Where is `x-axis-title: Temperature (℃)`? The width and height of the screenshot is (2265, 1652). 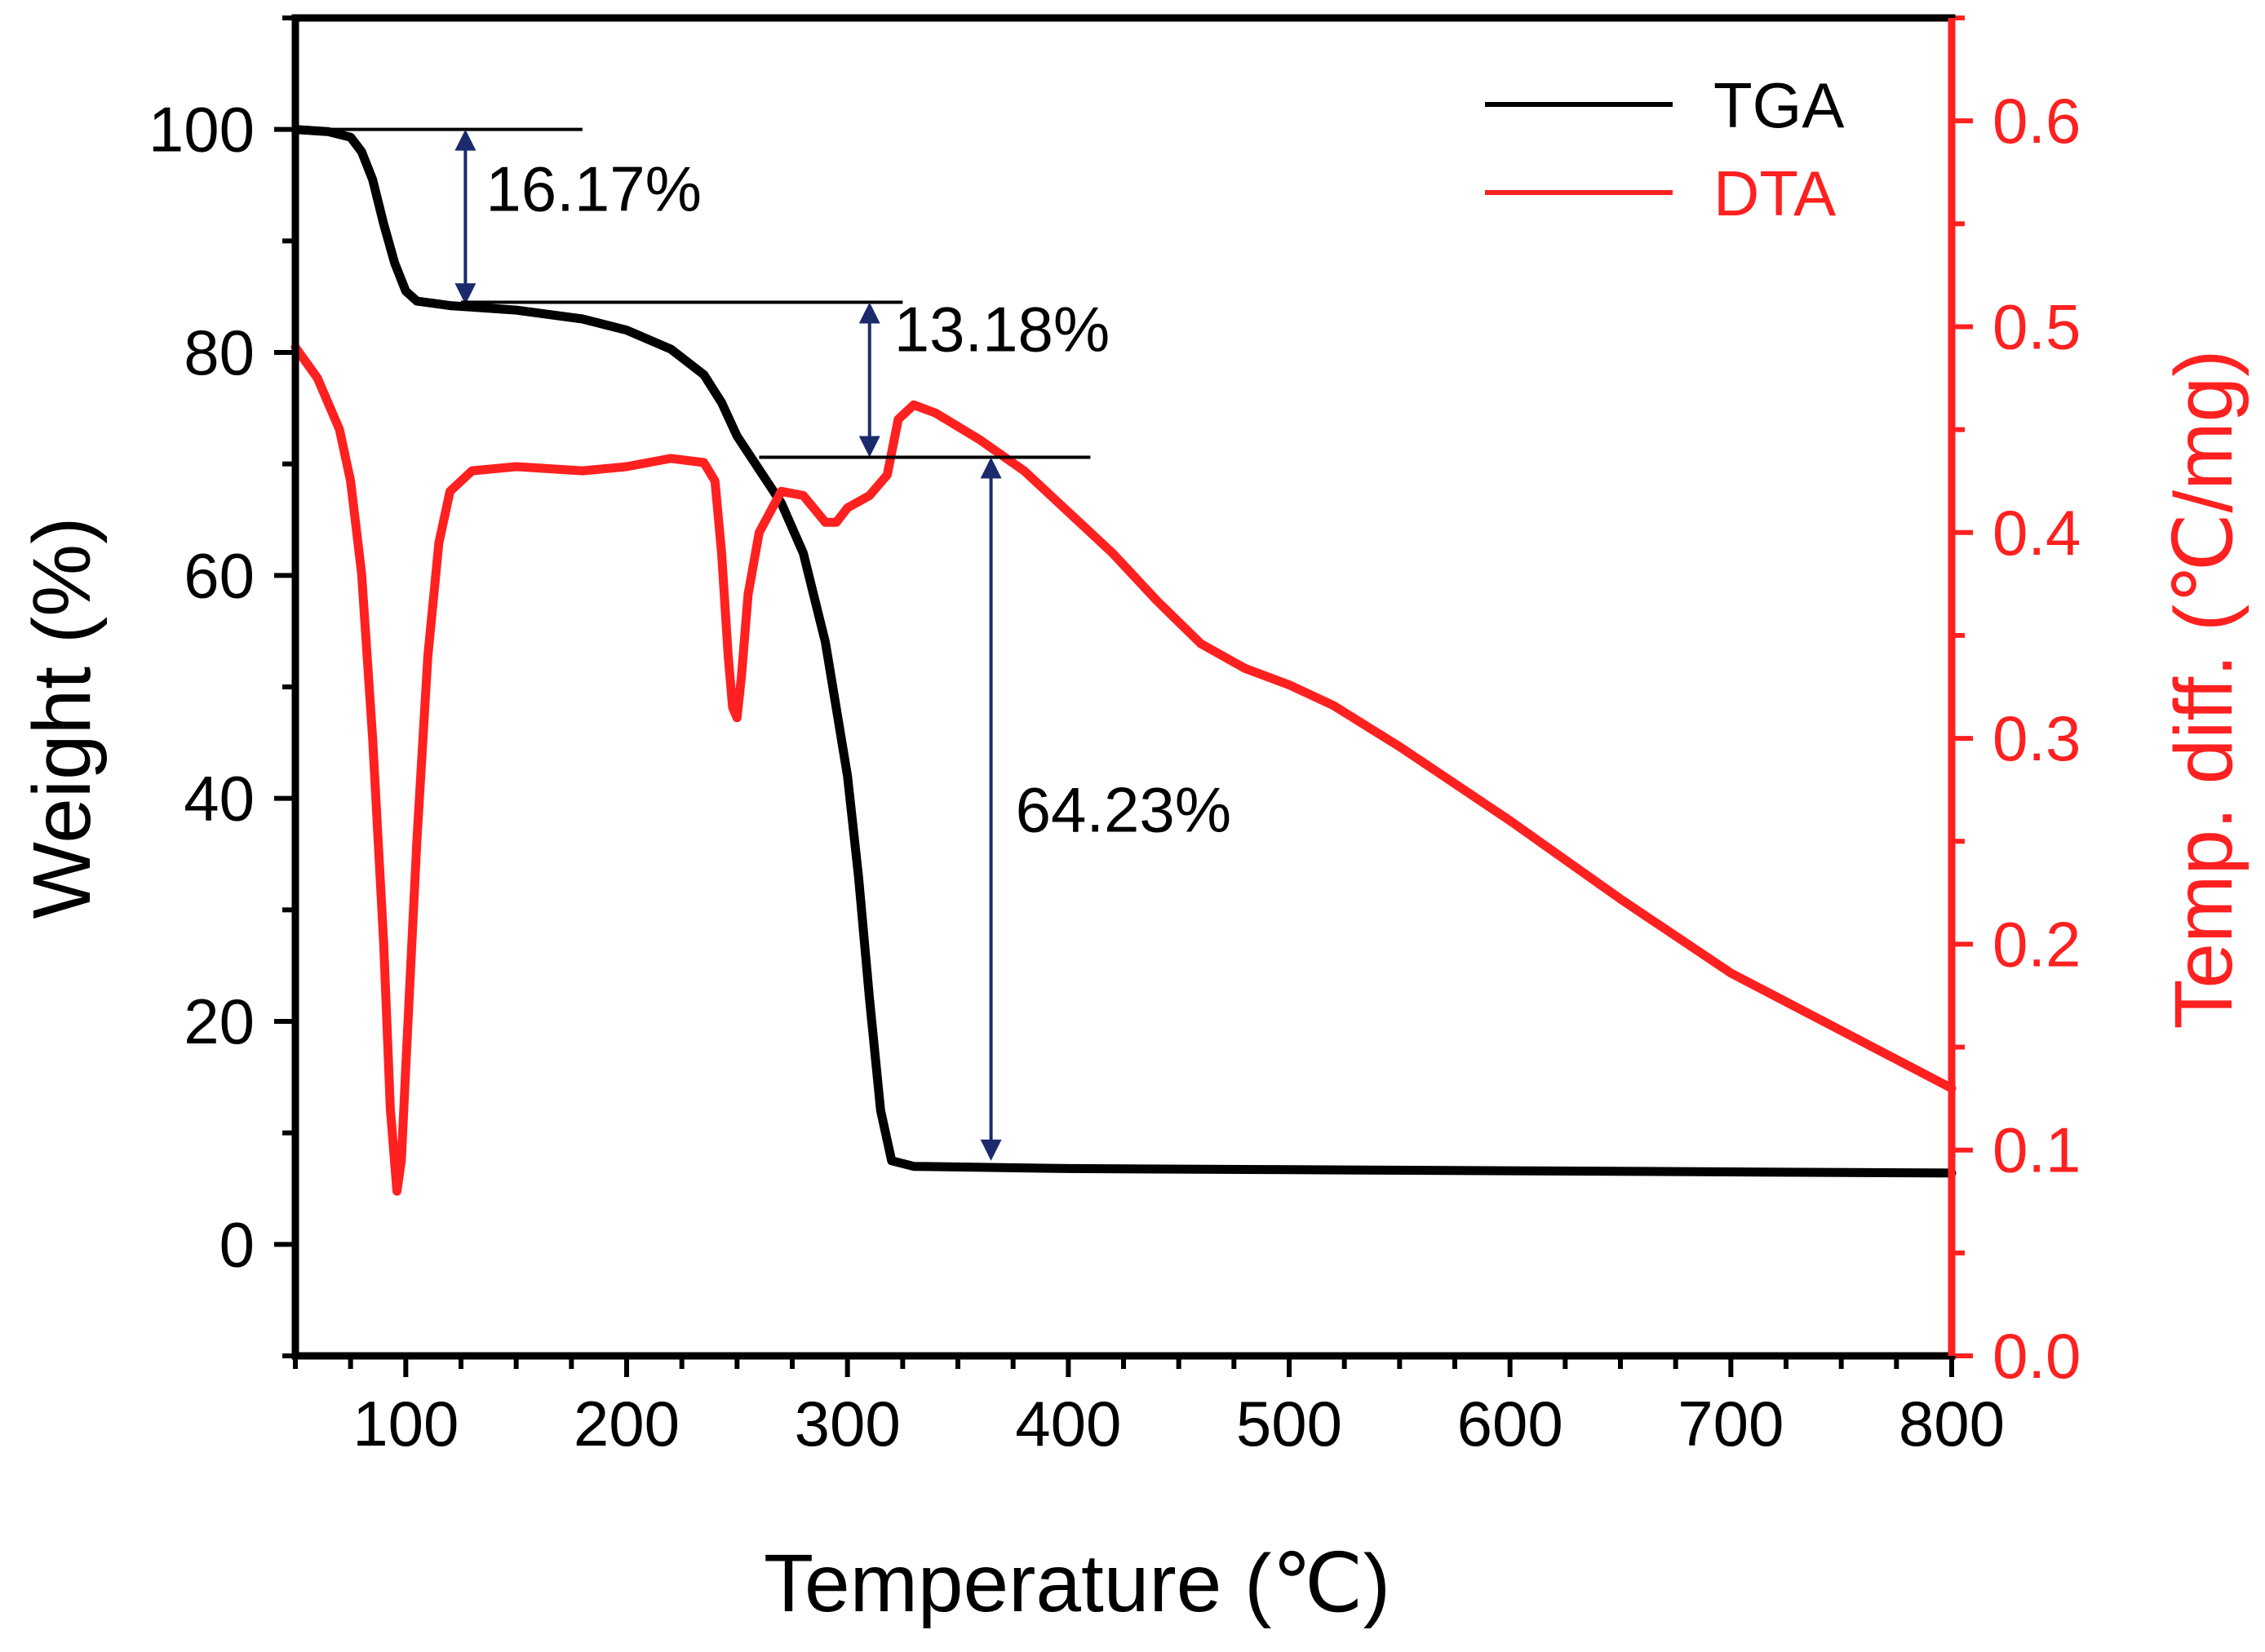 x-axis-title: Temperature (℃) is located at coordinates (1077, 1583).